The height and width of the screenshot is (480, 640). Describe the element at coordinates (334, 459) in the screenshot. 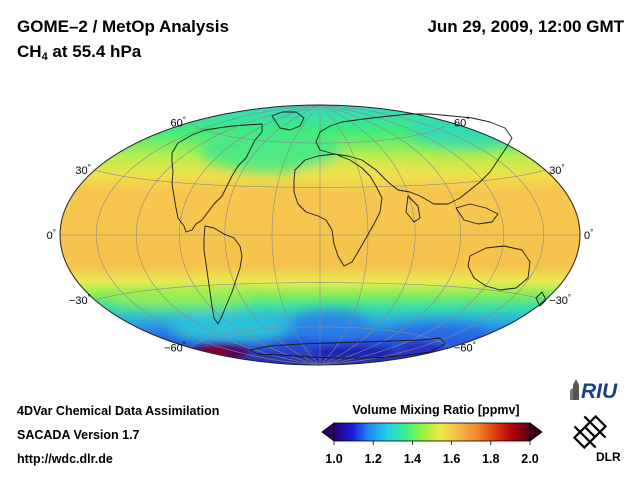

I see `colorbar-tick-label: 1.0` at that location.